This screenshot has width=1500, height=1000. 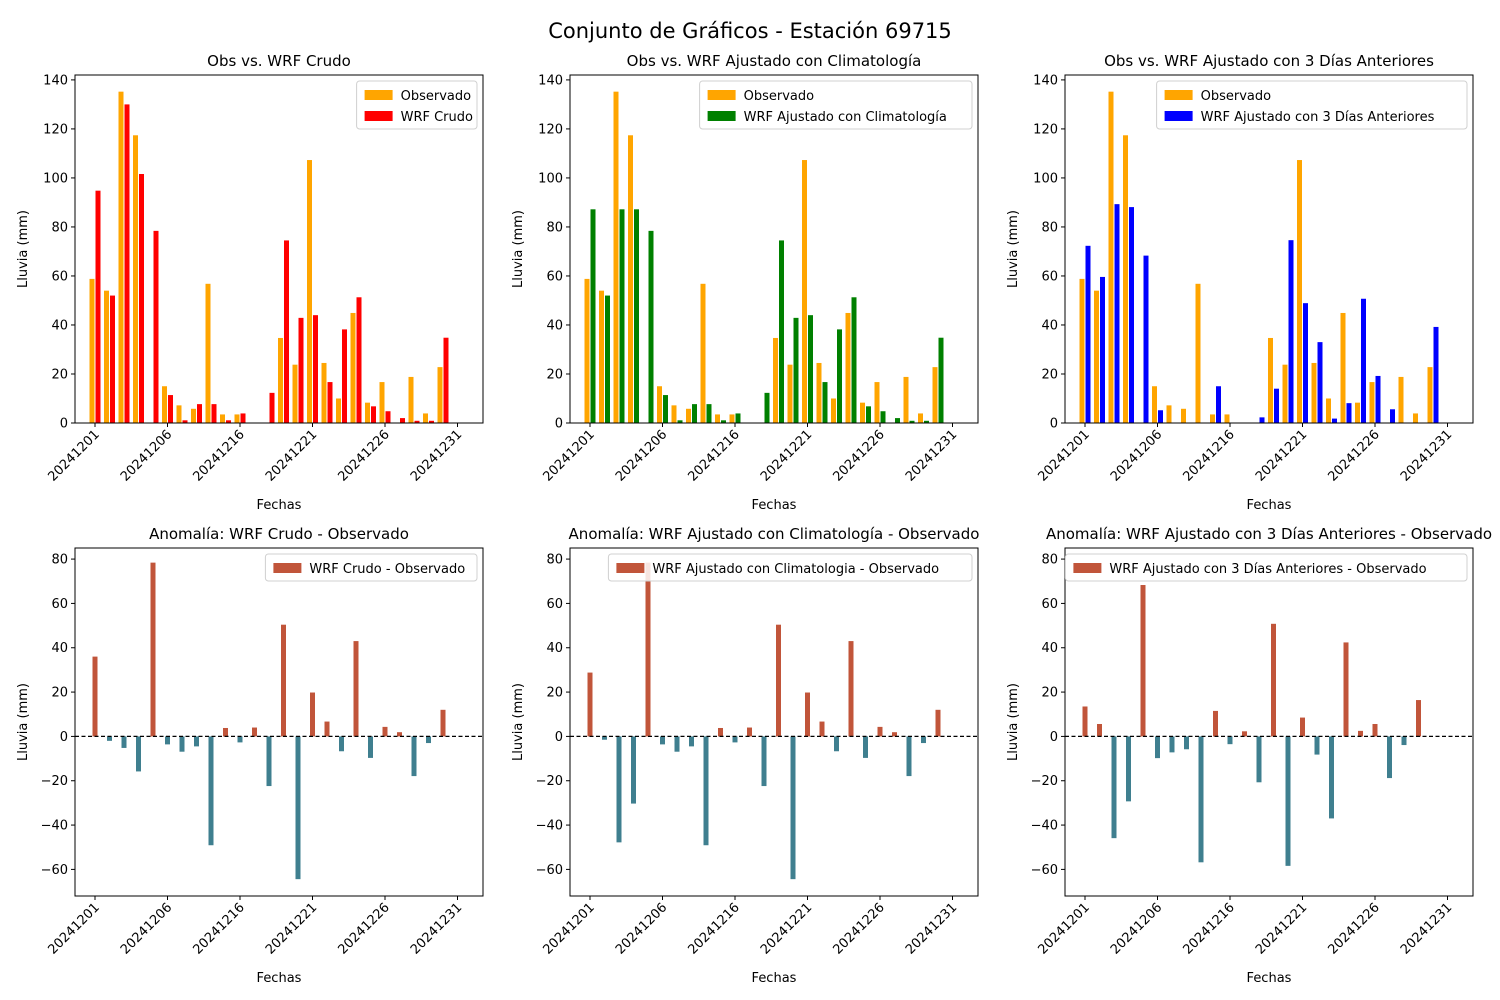 I want to click on panel-title: Obs vs. WRF Crudo, so click(x=279, y=61).